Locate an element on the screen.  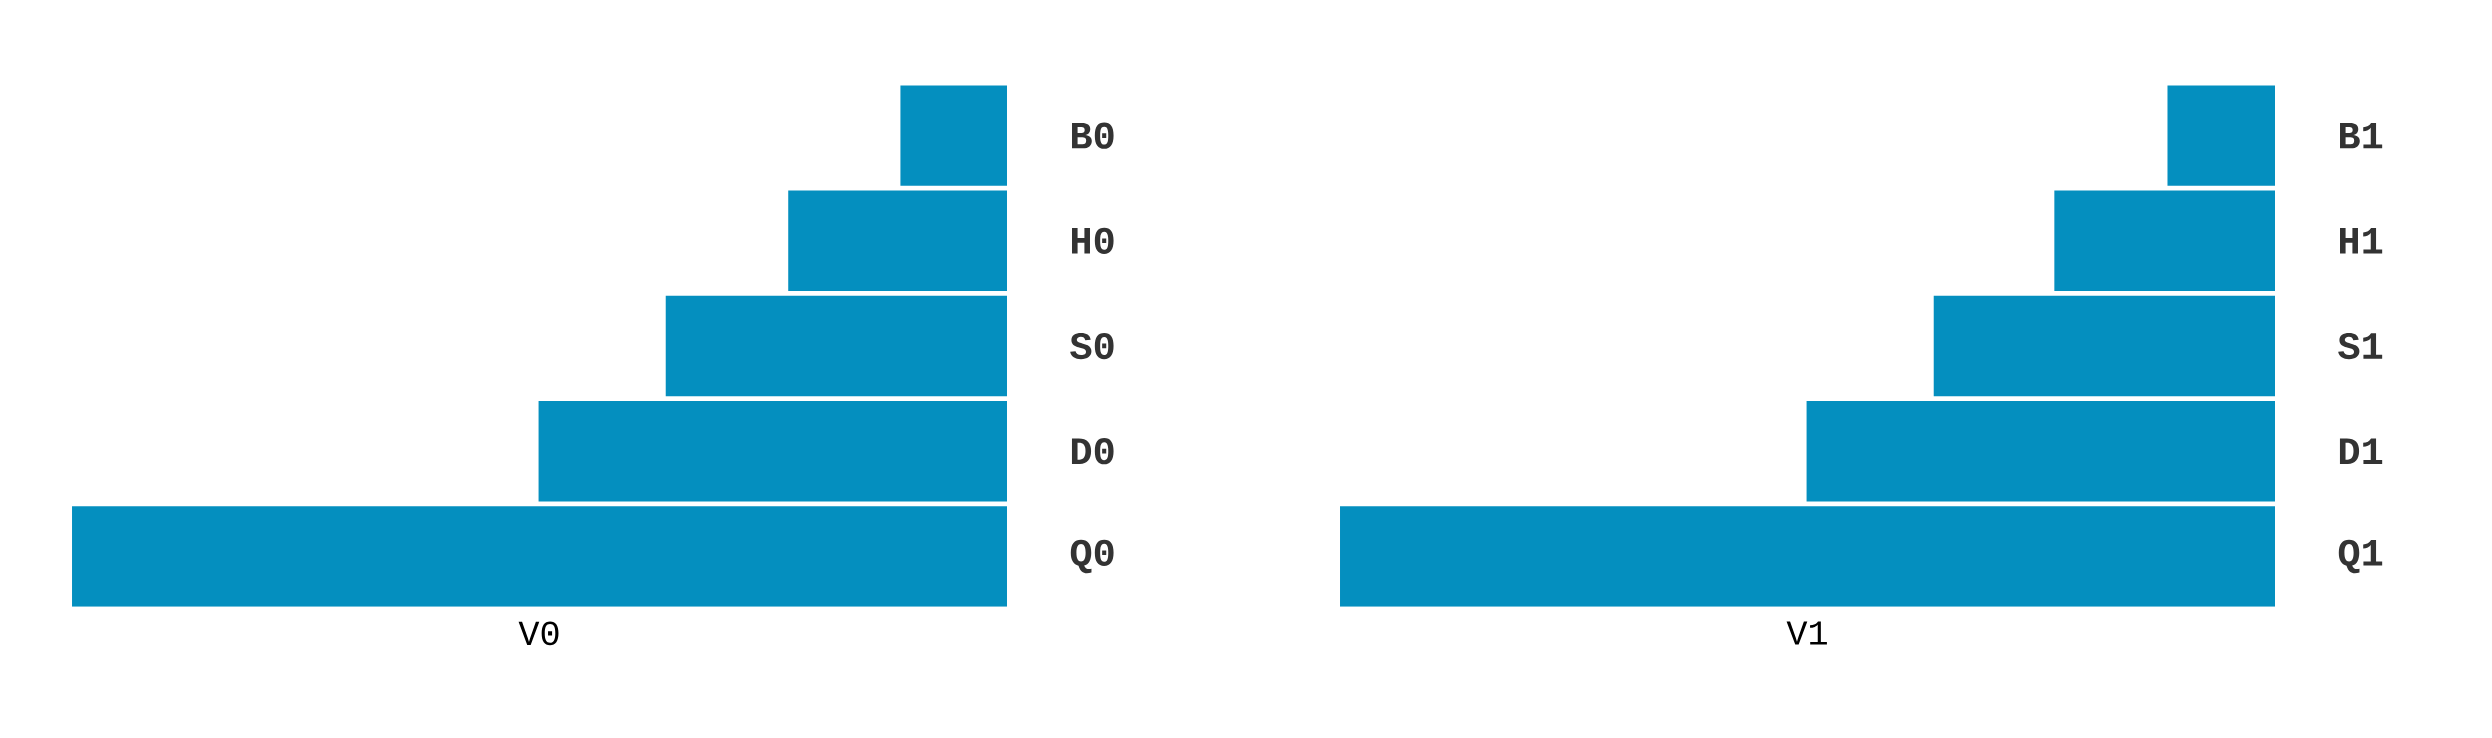
y-tick-label: S0 is located at coordinates (1092, 346).